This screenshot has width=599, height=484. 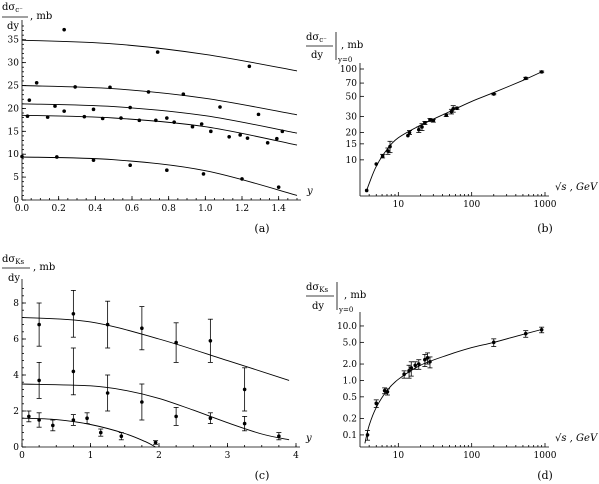 I want to click on x-tick-label: 0.2, so click(x=59, y=209).